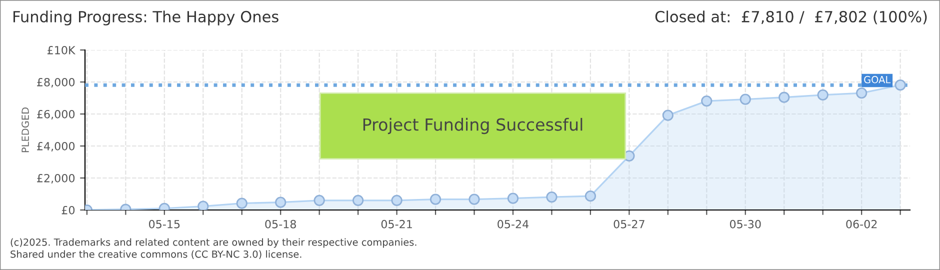 The width and height of the screenshot is (940, 270). Describe the element at coordinates (164, 224) in the screenshot. I see `x-tick-label: 05-15` at that location.